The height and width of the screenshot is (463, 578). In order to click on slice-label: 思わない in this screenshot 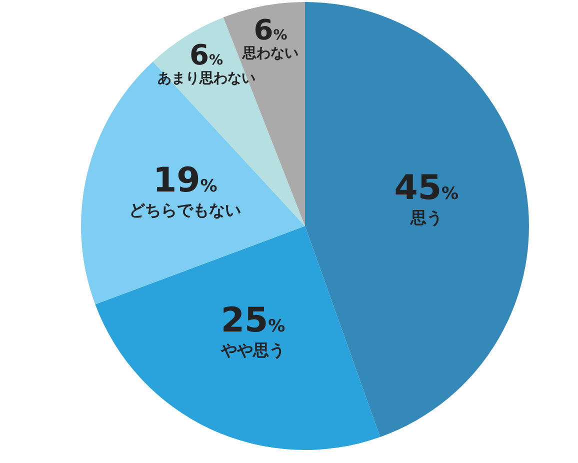, I will do `click(270, 53)`.